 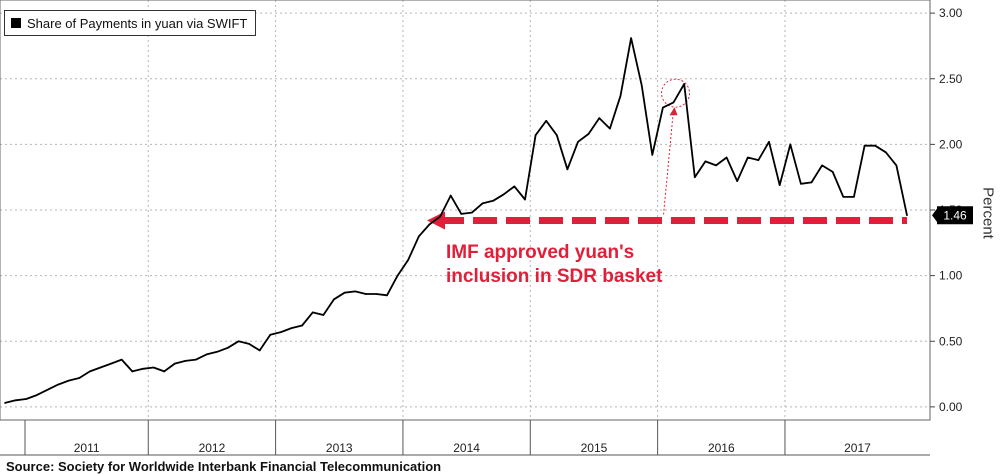 What do you see at coordinates (212, 448) in the screenshot?
I see `x-year-label: 2012` at bounding box center [212, 448].